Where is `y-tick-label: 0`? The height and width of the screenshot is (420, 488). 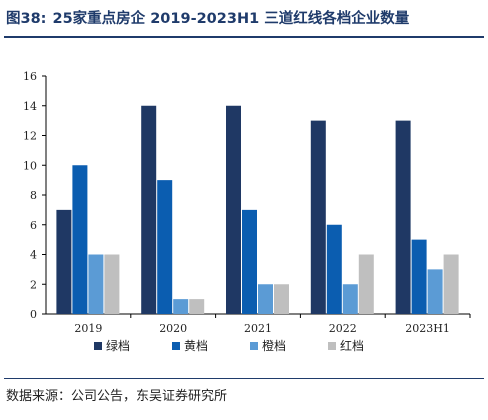 y-tick-label: 0 is located at coordinates (33, 314).